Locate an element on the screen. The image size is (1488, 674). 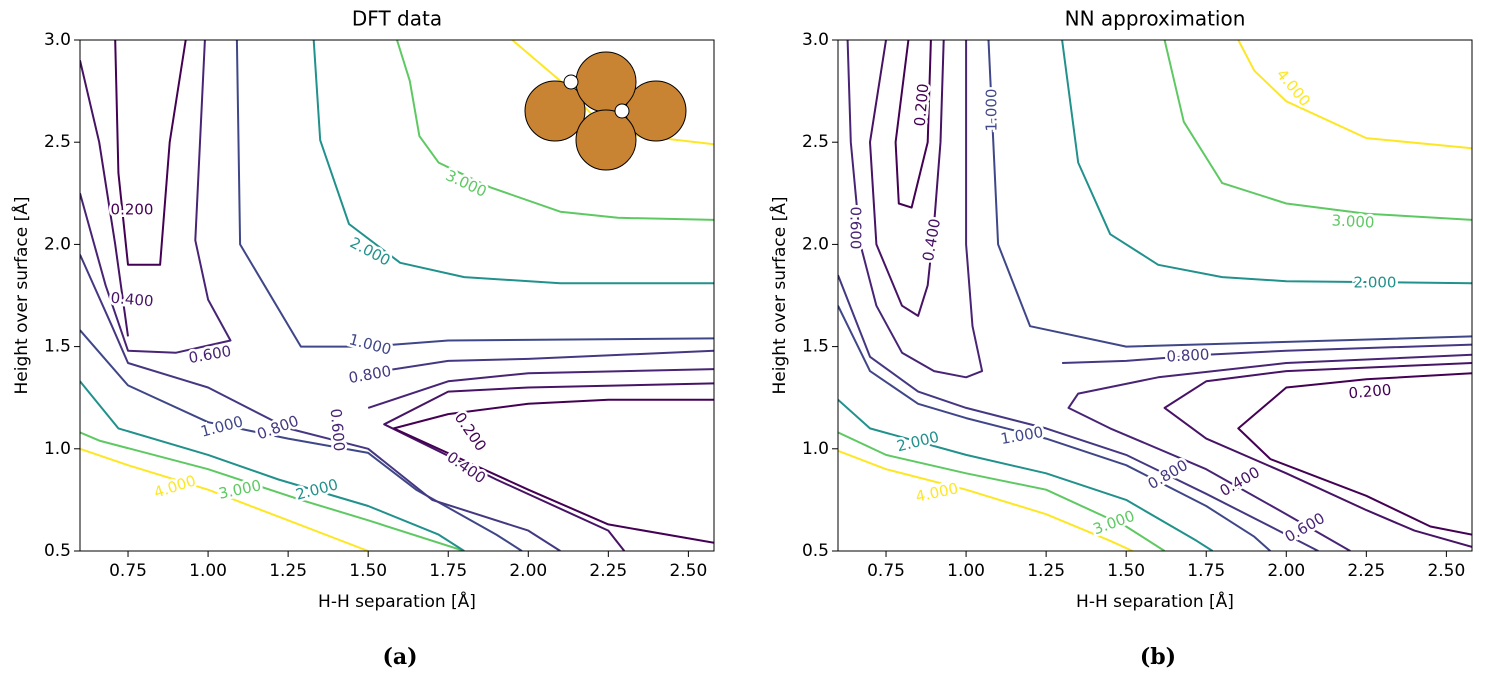
chart-title: DFT data is located at coordinates (397, 19).